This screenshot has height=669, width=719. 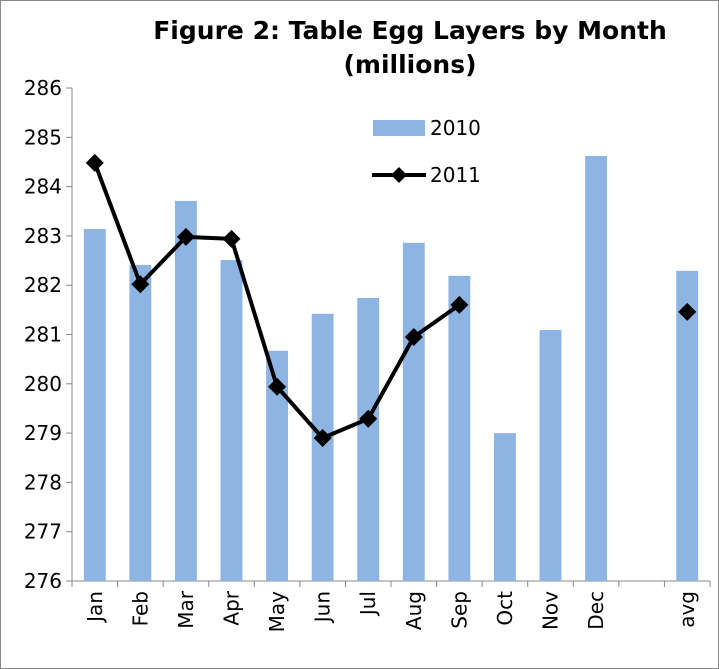 I want to click on x-tick-label: Jan, so click(x=95, y=607).